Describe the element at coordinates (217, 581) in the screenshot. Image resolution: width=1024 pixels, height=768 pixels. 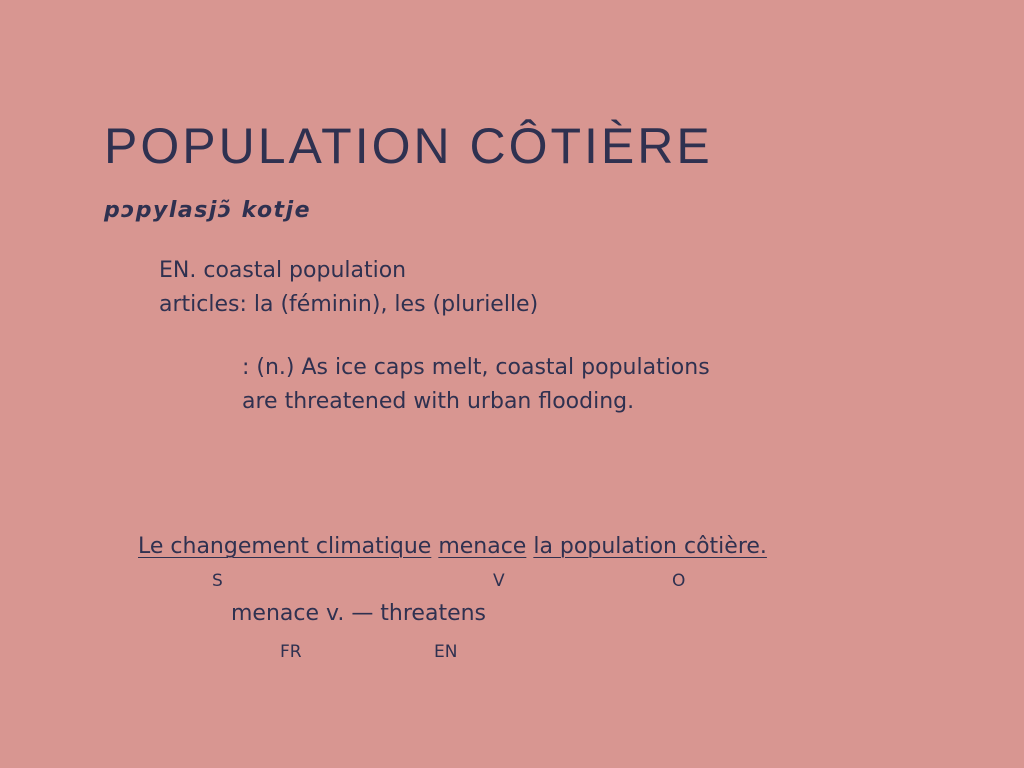
I see `subject-label: S` at that location.